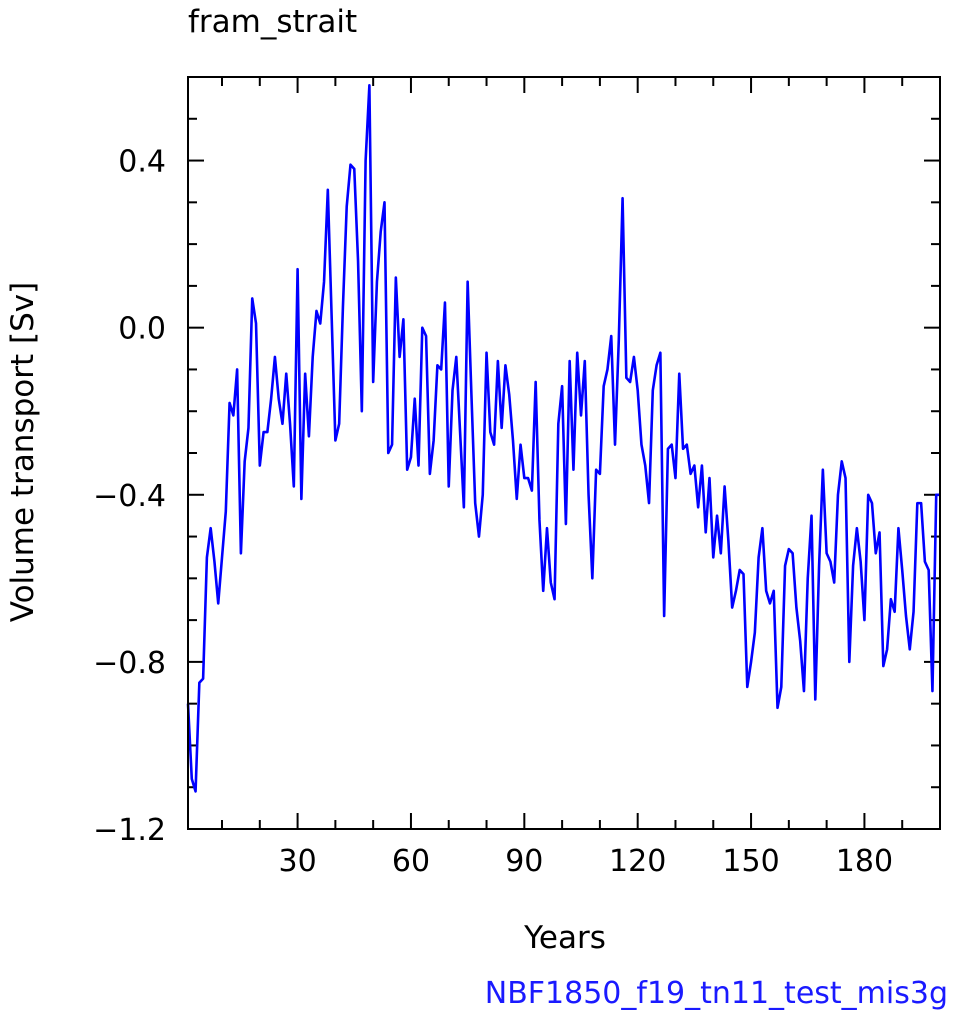 The width and height of the screenshot is (966, 1015). I want to click on x-tick-label: 30, so click(297, 861).